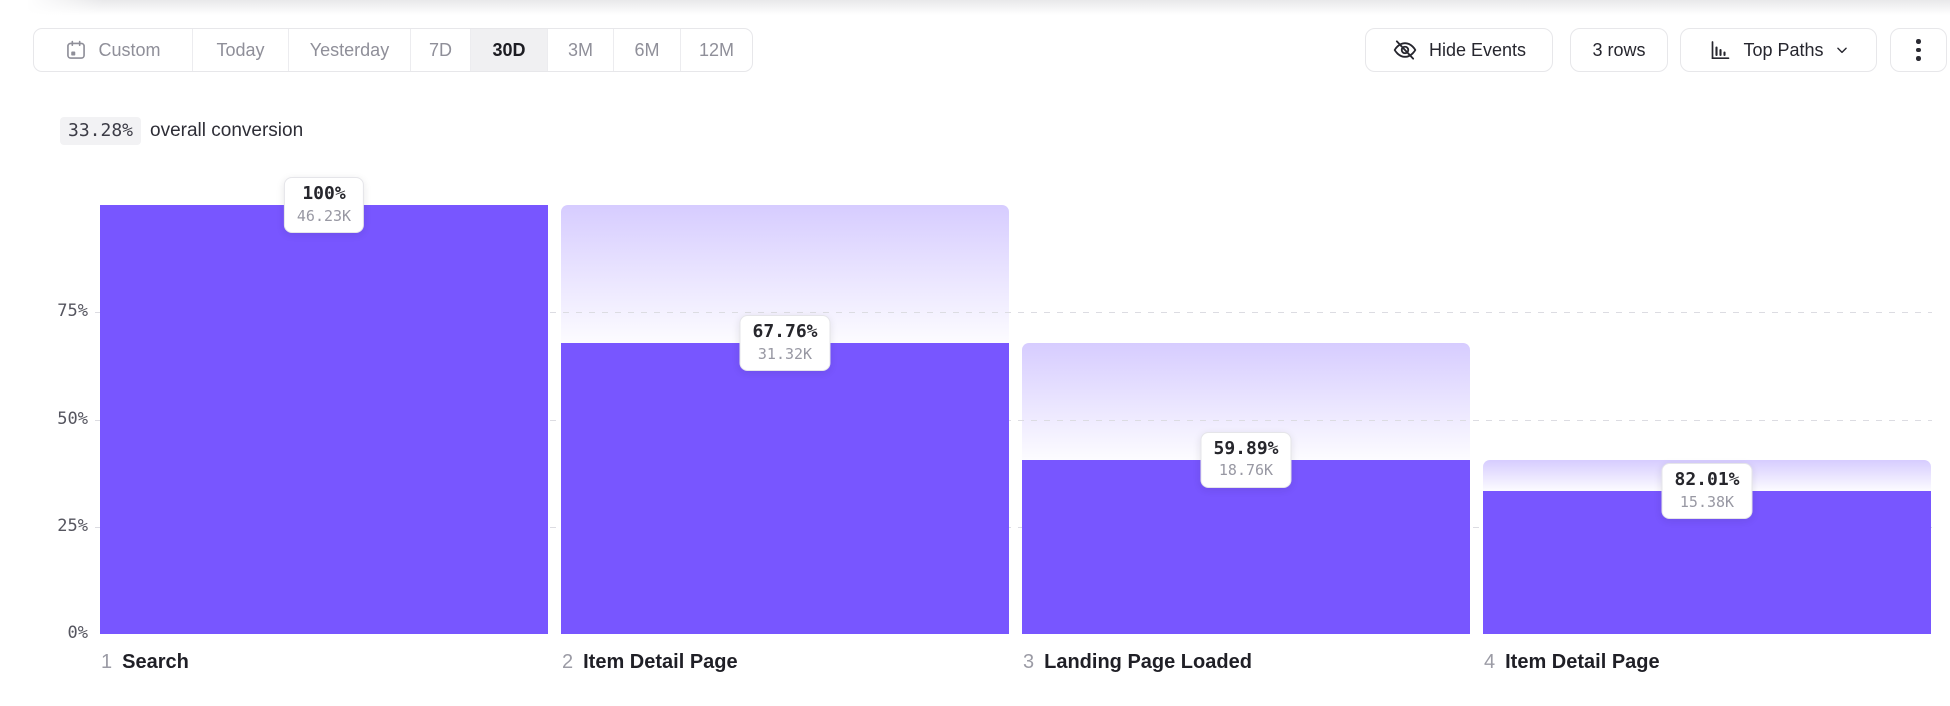 This screenshot has height=706, width=1950. What do you see at coordinates (72, 418) in the screenshot?
I see `y-axis-tick-label: 50%` at bounding box center [72, 418].